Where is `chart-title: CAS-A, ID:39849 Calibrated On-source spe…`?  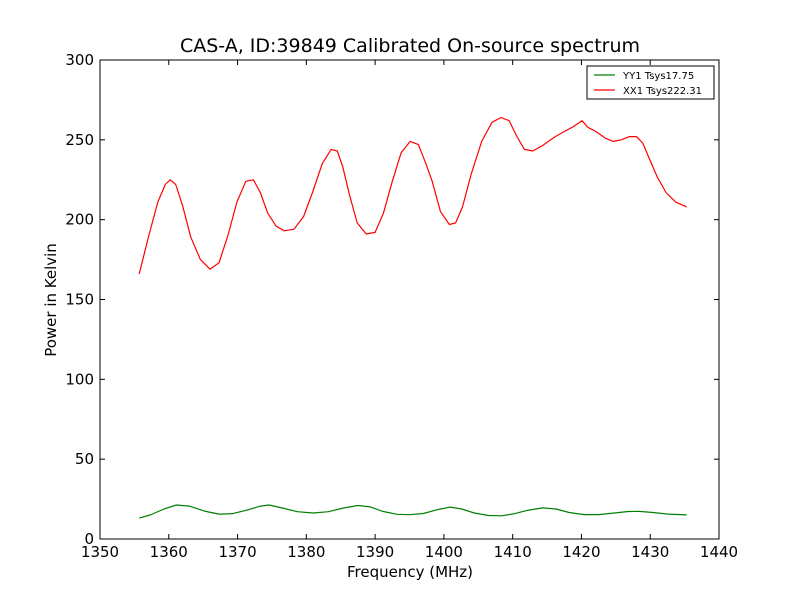 chart-title: CAS-A, ID:39849 Calibrated On-source spe… is located at coordinates (410, 46).